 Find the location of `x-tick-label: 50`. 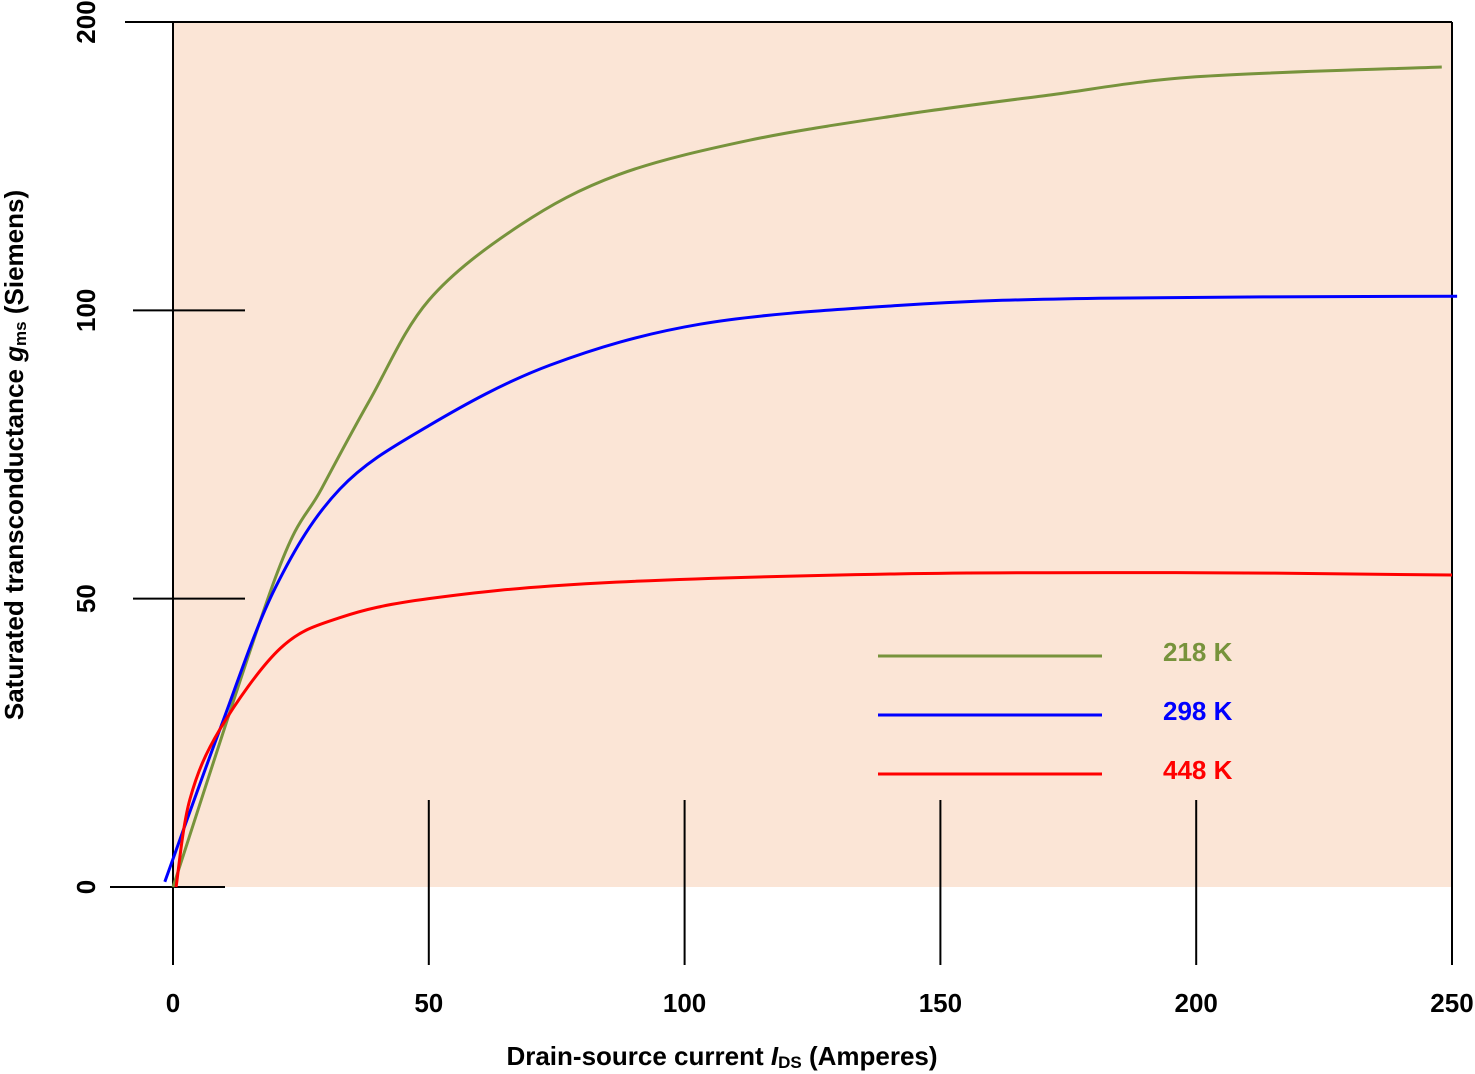

x-tick-label: 50 is located at coordinates (428, 1003).